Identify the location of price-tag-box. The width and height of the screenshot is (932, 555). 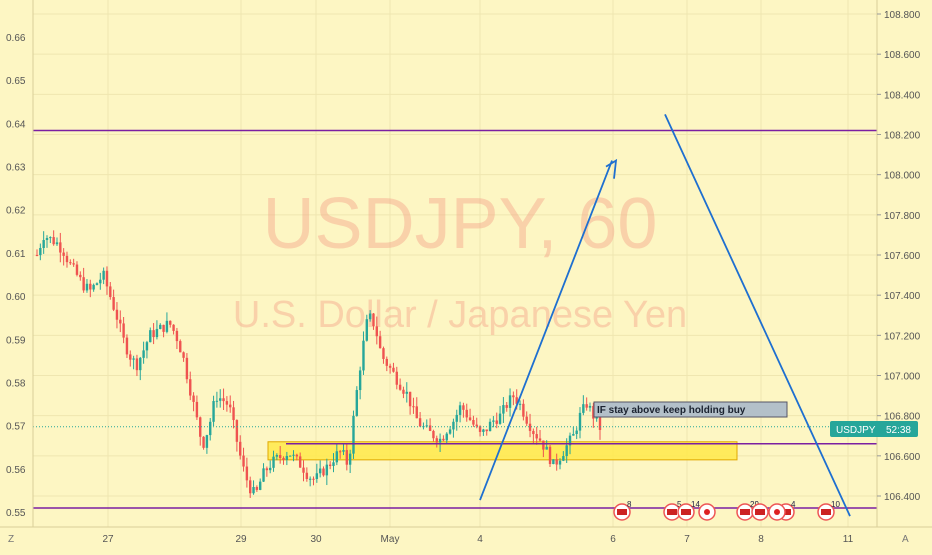
(874, 429).